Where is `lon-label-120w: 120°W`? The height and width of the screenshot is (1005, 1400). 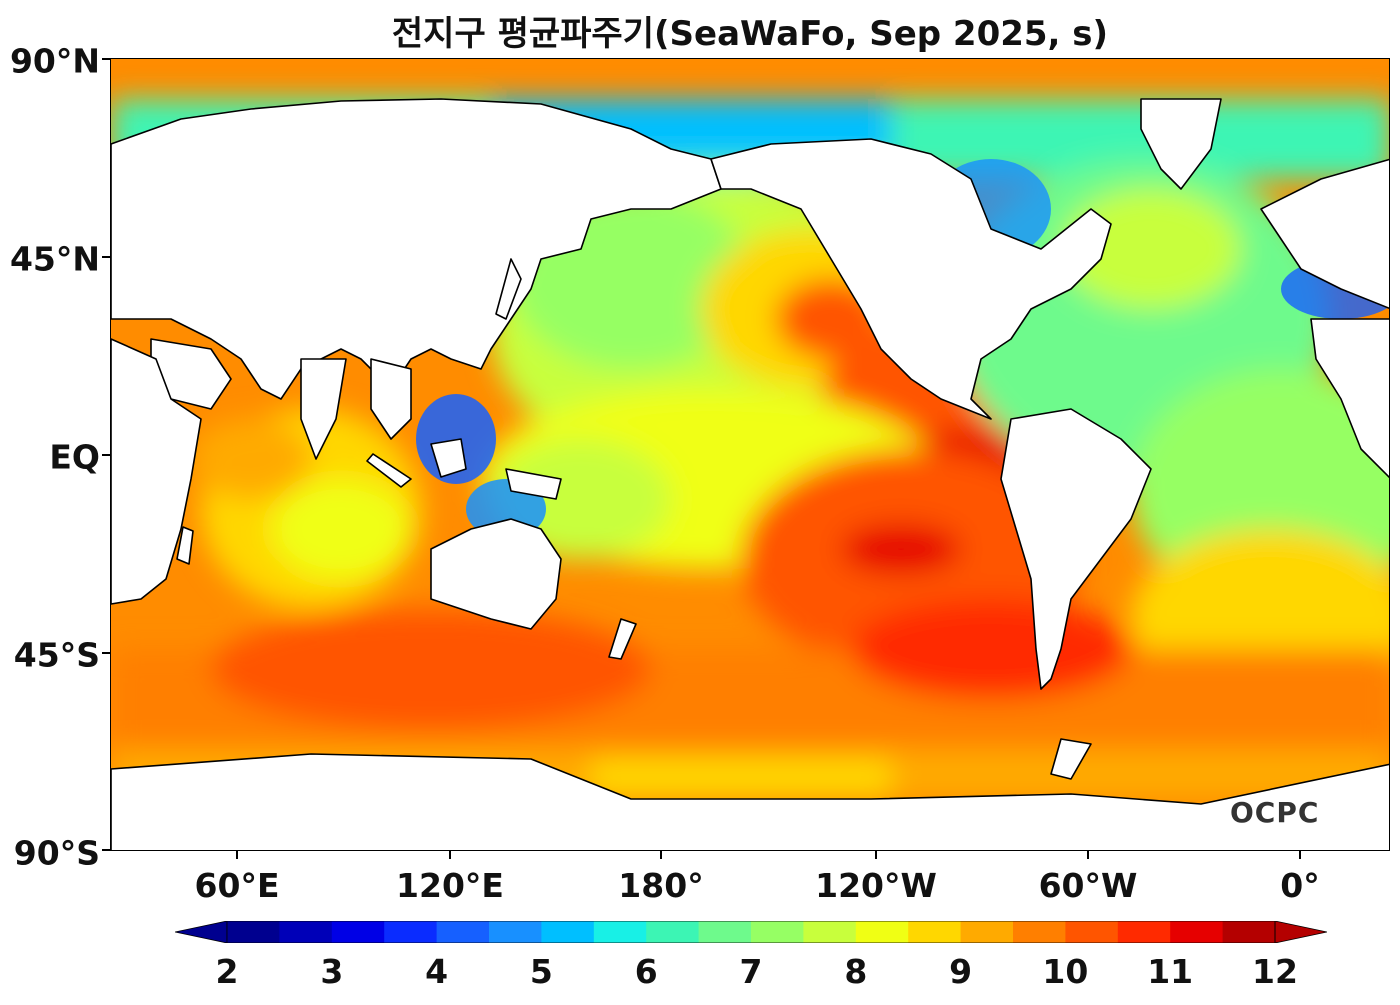
lon-label-120w: 120°W is located at coordinates (876, 885).